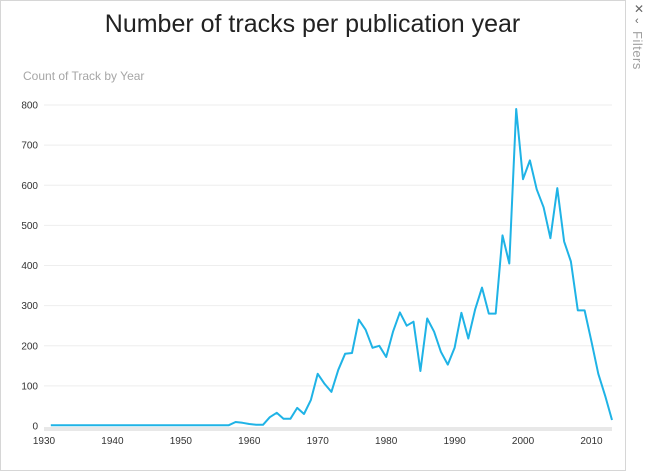 The width and height of the screenshot is (654, 473). I want to click on y-tick-label: 200, so click(29, 346).